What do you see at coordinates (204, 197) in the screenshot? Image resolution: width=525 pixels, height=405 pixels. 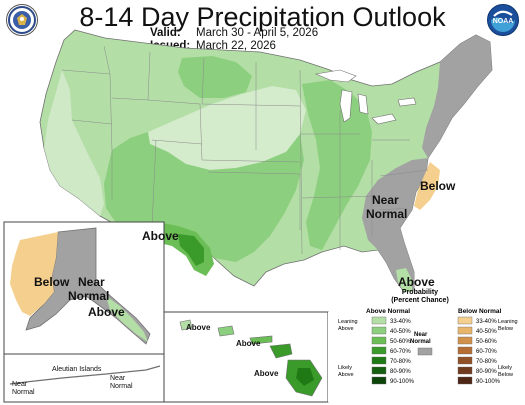 I see `conus-southwest-above-region` at bounding box center [204, 197].